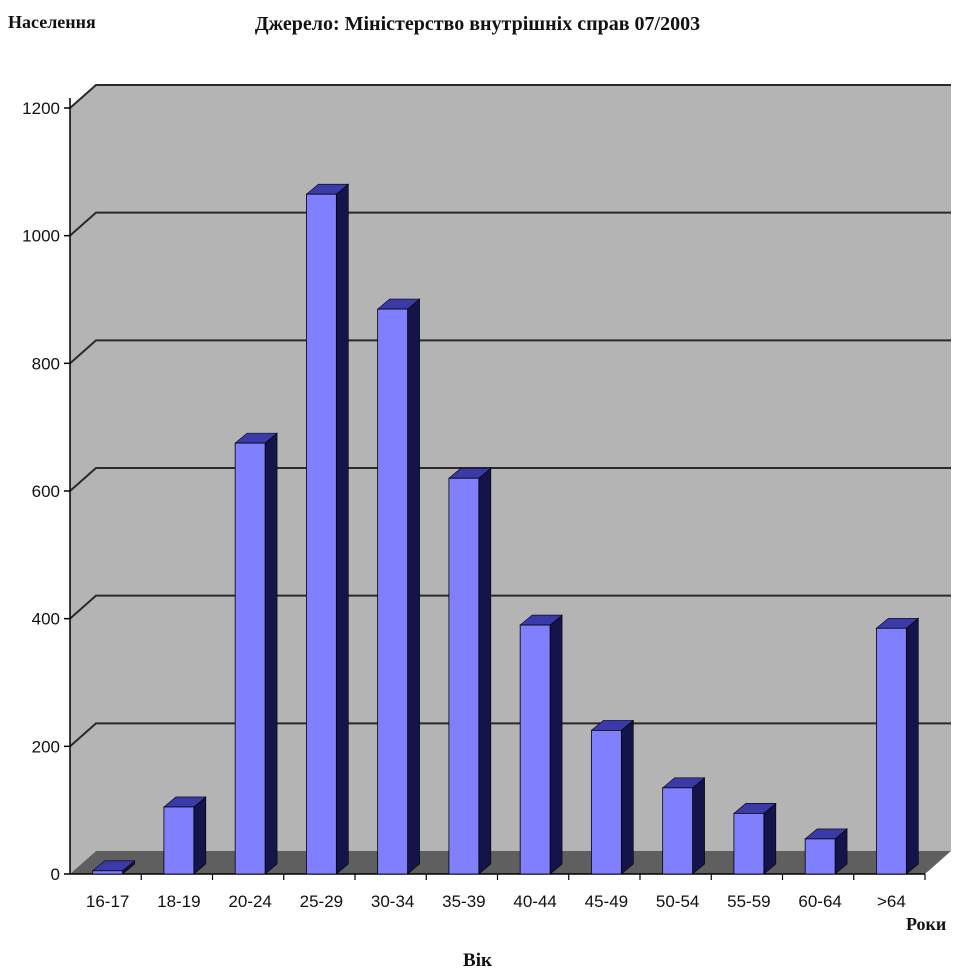  Describe the element at coordinates (677, 901) in the screenshot. I see `x-tick-label: 50-54` at that location.